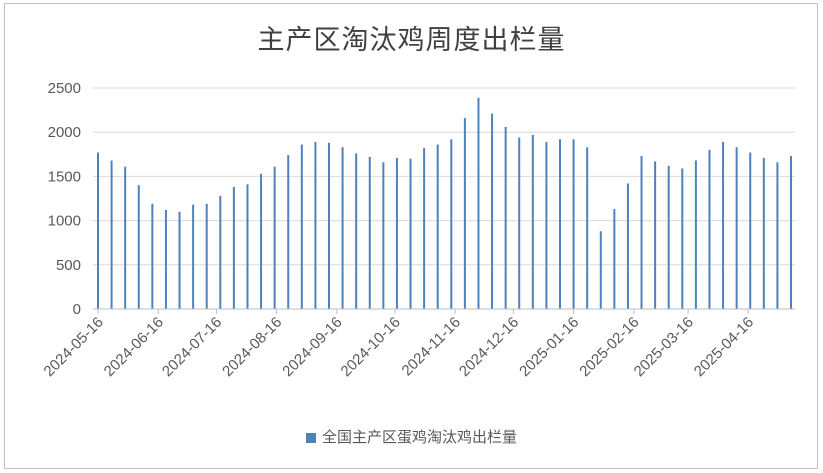 Image resolution: width=823 pixels, height=473 pixels. Describe the element at coordinates (371, 347) in the screenshot. I see `x-tick-label: 2024-10-16` at that location.